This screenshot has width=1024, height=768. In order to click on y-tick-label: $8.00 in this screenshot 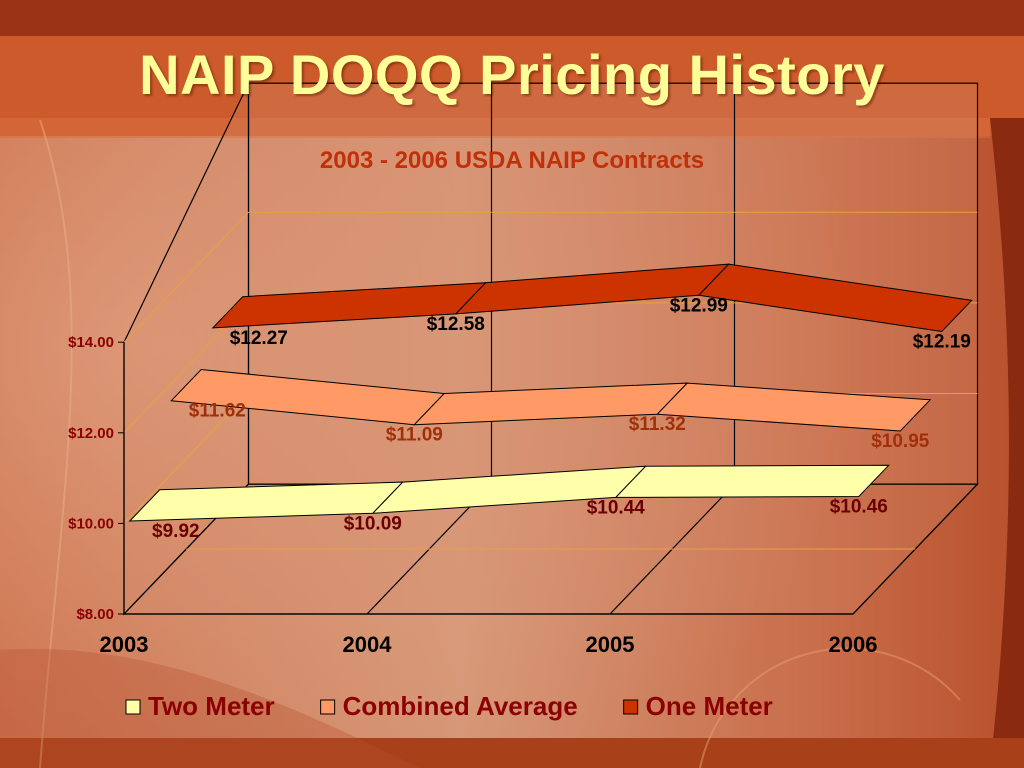, I will do `click(95, 614)`.